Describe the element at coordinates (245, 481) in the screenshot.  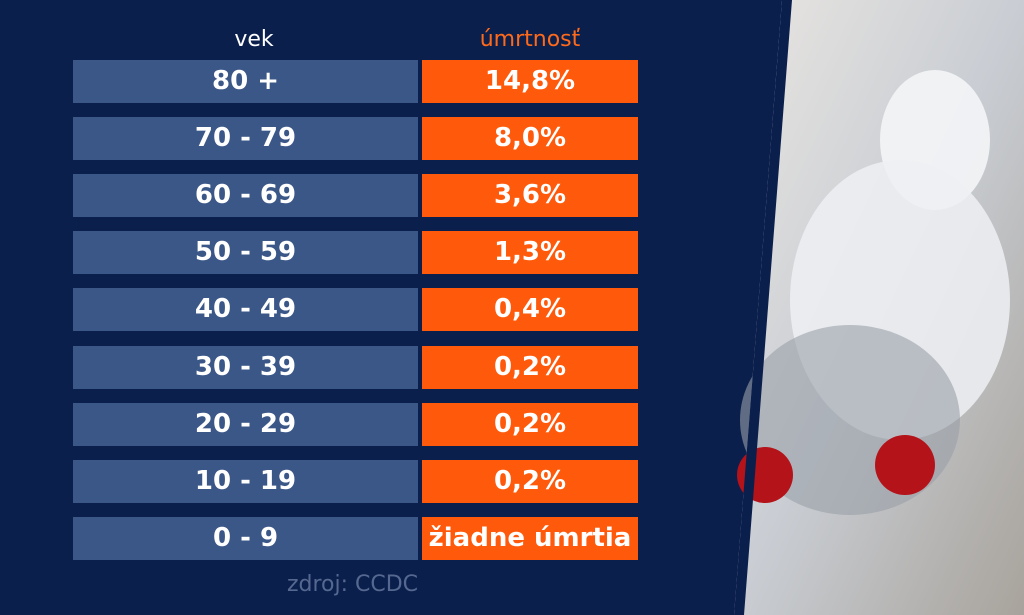
I see `age-cell: 10 - 19` at that location.